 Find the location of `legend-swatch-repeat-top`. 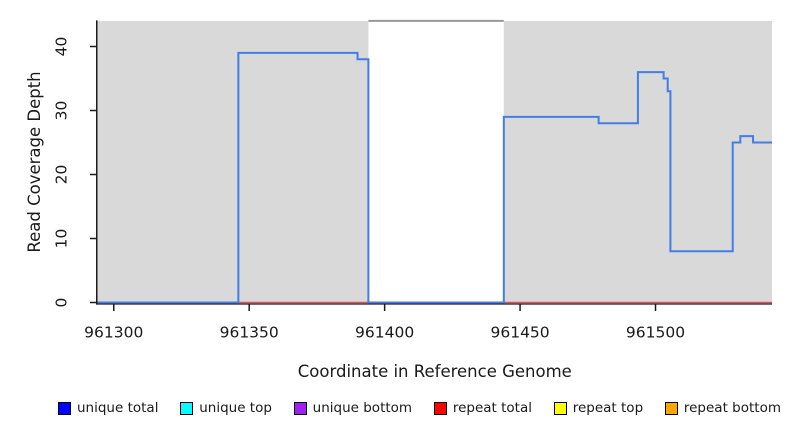

legend-swatch-repeat-top is located at coordinates (560, 408).